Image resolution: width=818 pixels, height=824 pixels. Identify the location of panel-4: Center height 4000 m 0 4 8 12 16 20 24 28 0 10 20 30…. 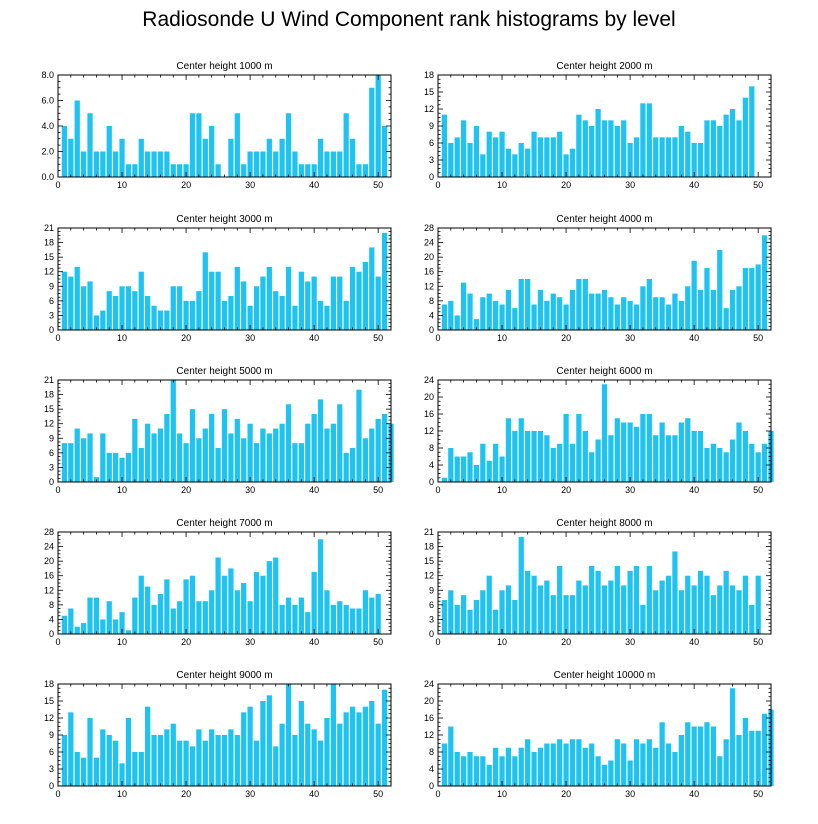
(598, 278).